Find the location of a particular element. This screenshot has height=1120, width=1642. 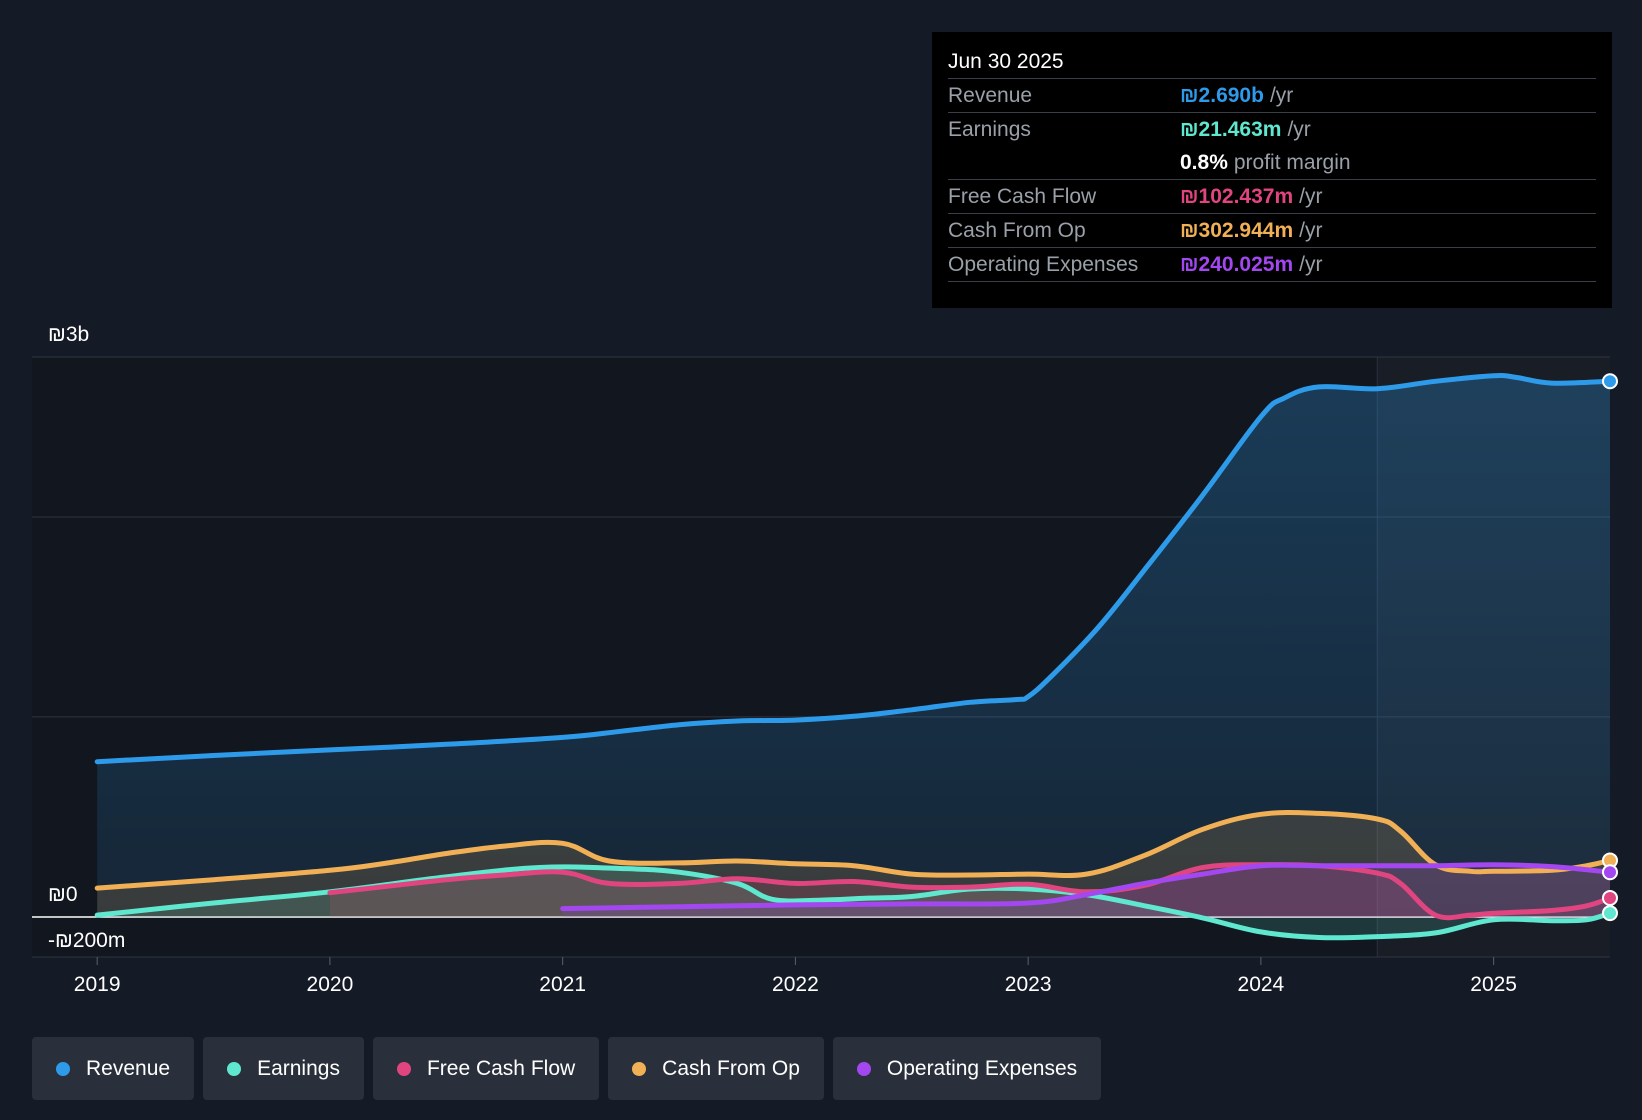

revenue-end-point is located at coordinates (1610, 381).